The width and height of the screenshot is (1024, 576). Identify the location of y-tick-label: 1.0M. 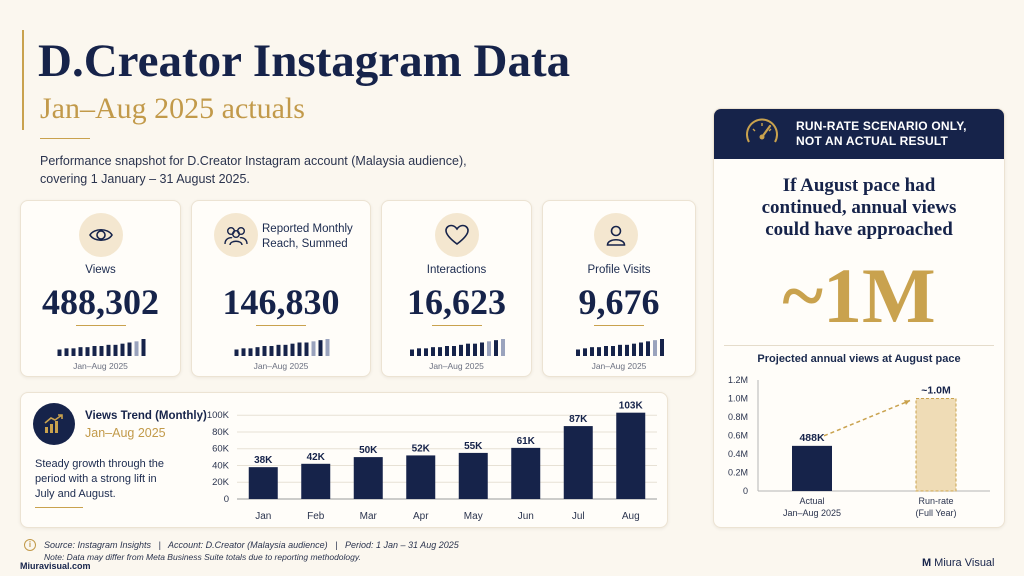
(738, 399).